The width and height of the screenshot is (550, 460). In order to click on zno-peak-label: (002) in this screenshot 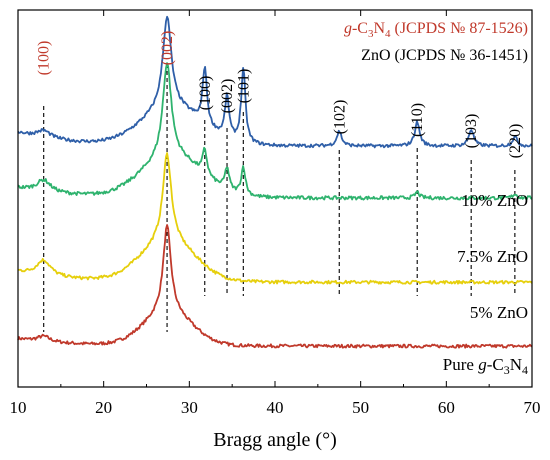, I will do `click(227, 96)`.